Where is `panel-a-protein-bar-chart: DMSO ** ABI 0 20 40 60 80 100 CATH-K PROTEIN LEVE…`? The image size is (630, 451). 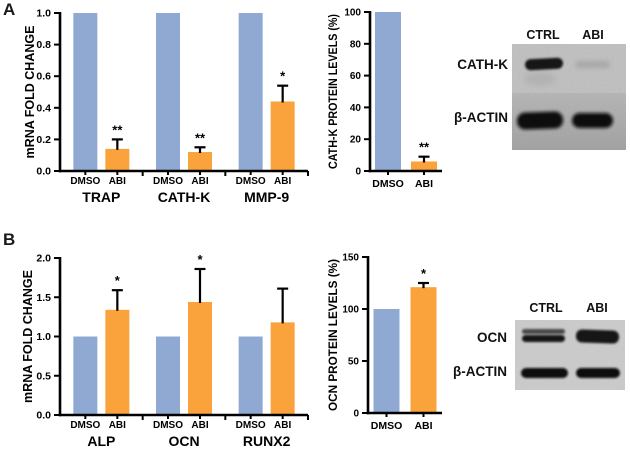
panel-a-protein-bar-chart: DMSO ** ABI 0 20 40 60 80 100 CATH-K PROTEIN LEVE… is located at coordinates (385, 99).